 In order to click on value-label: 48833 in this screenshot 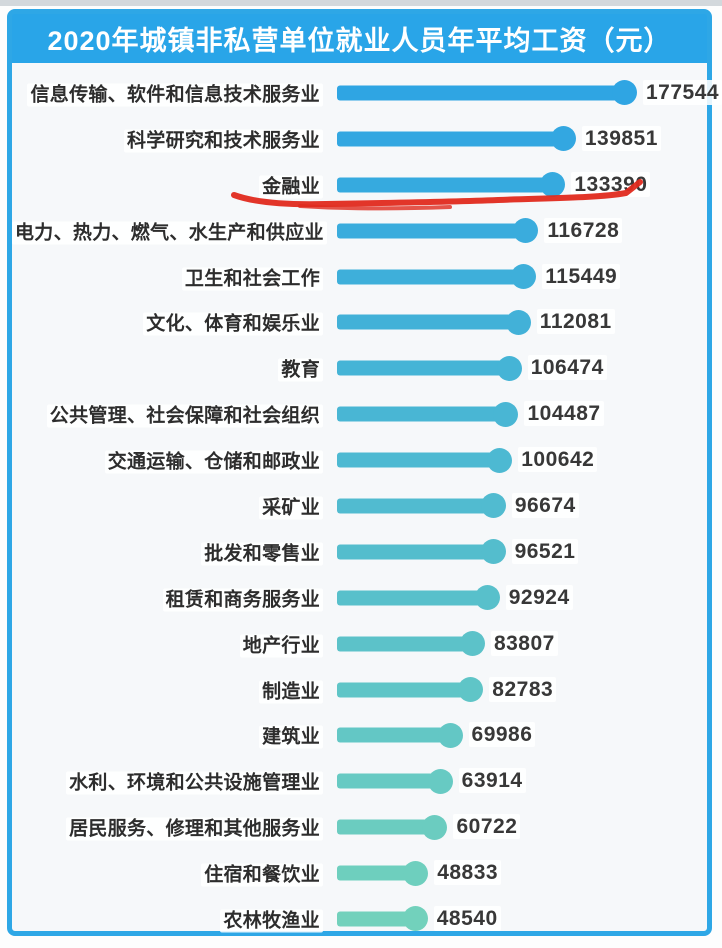, I will do `click(468, 873)`.